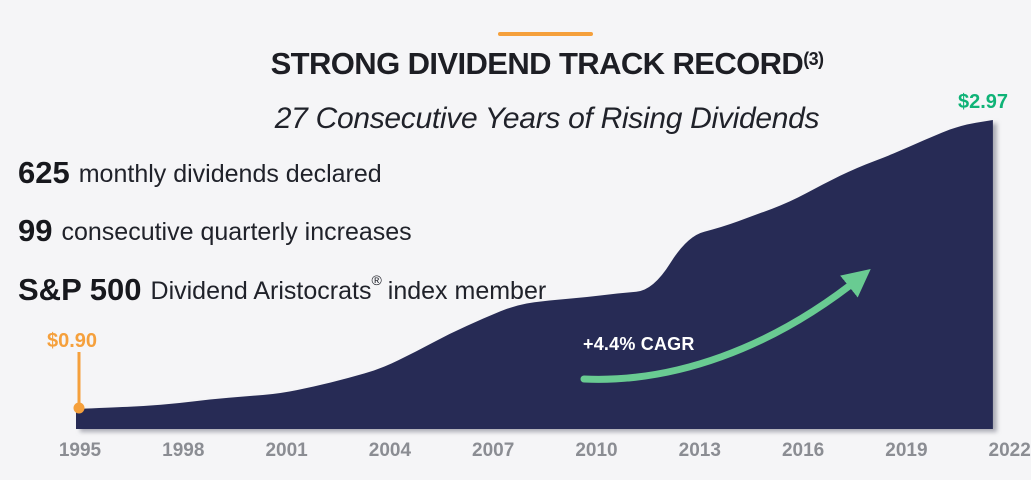 This screenshot has height=480, width=1031. I want to click on x-tick-label: 2001, so click(286, 450).